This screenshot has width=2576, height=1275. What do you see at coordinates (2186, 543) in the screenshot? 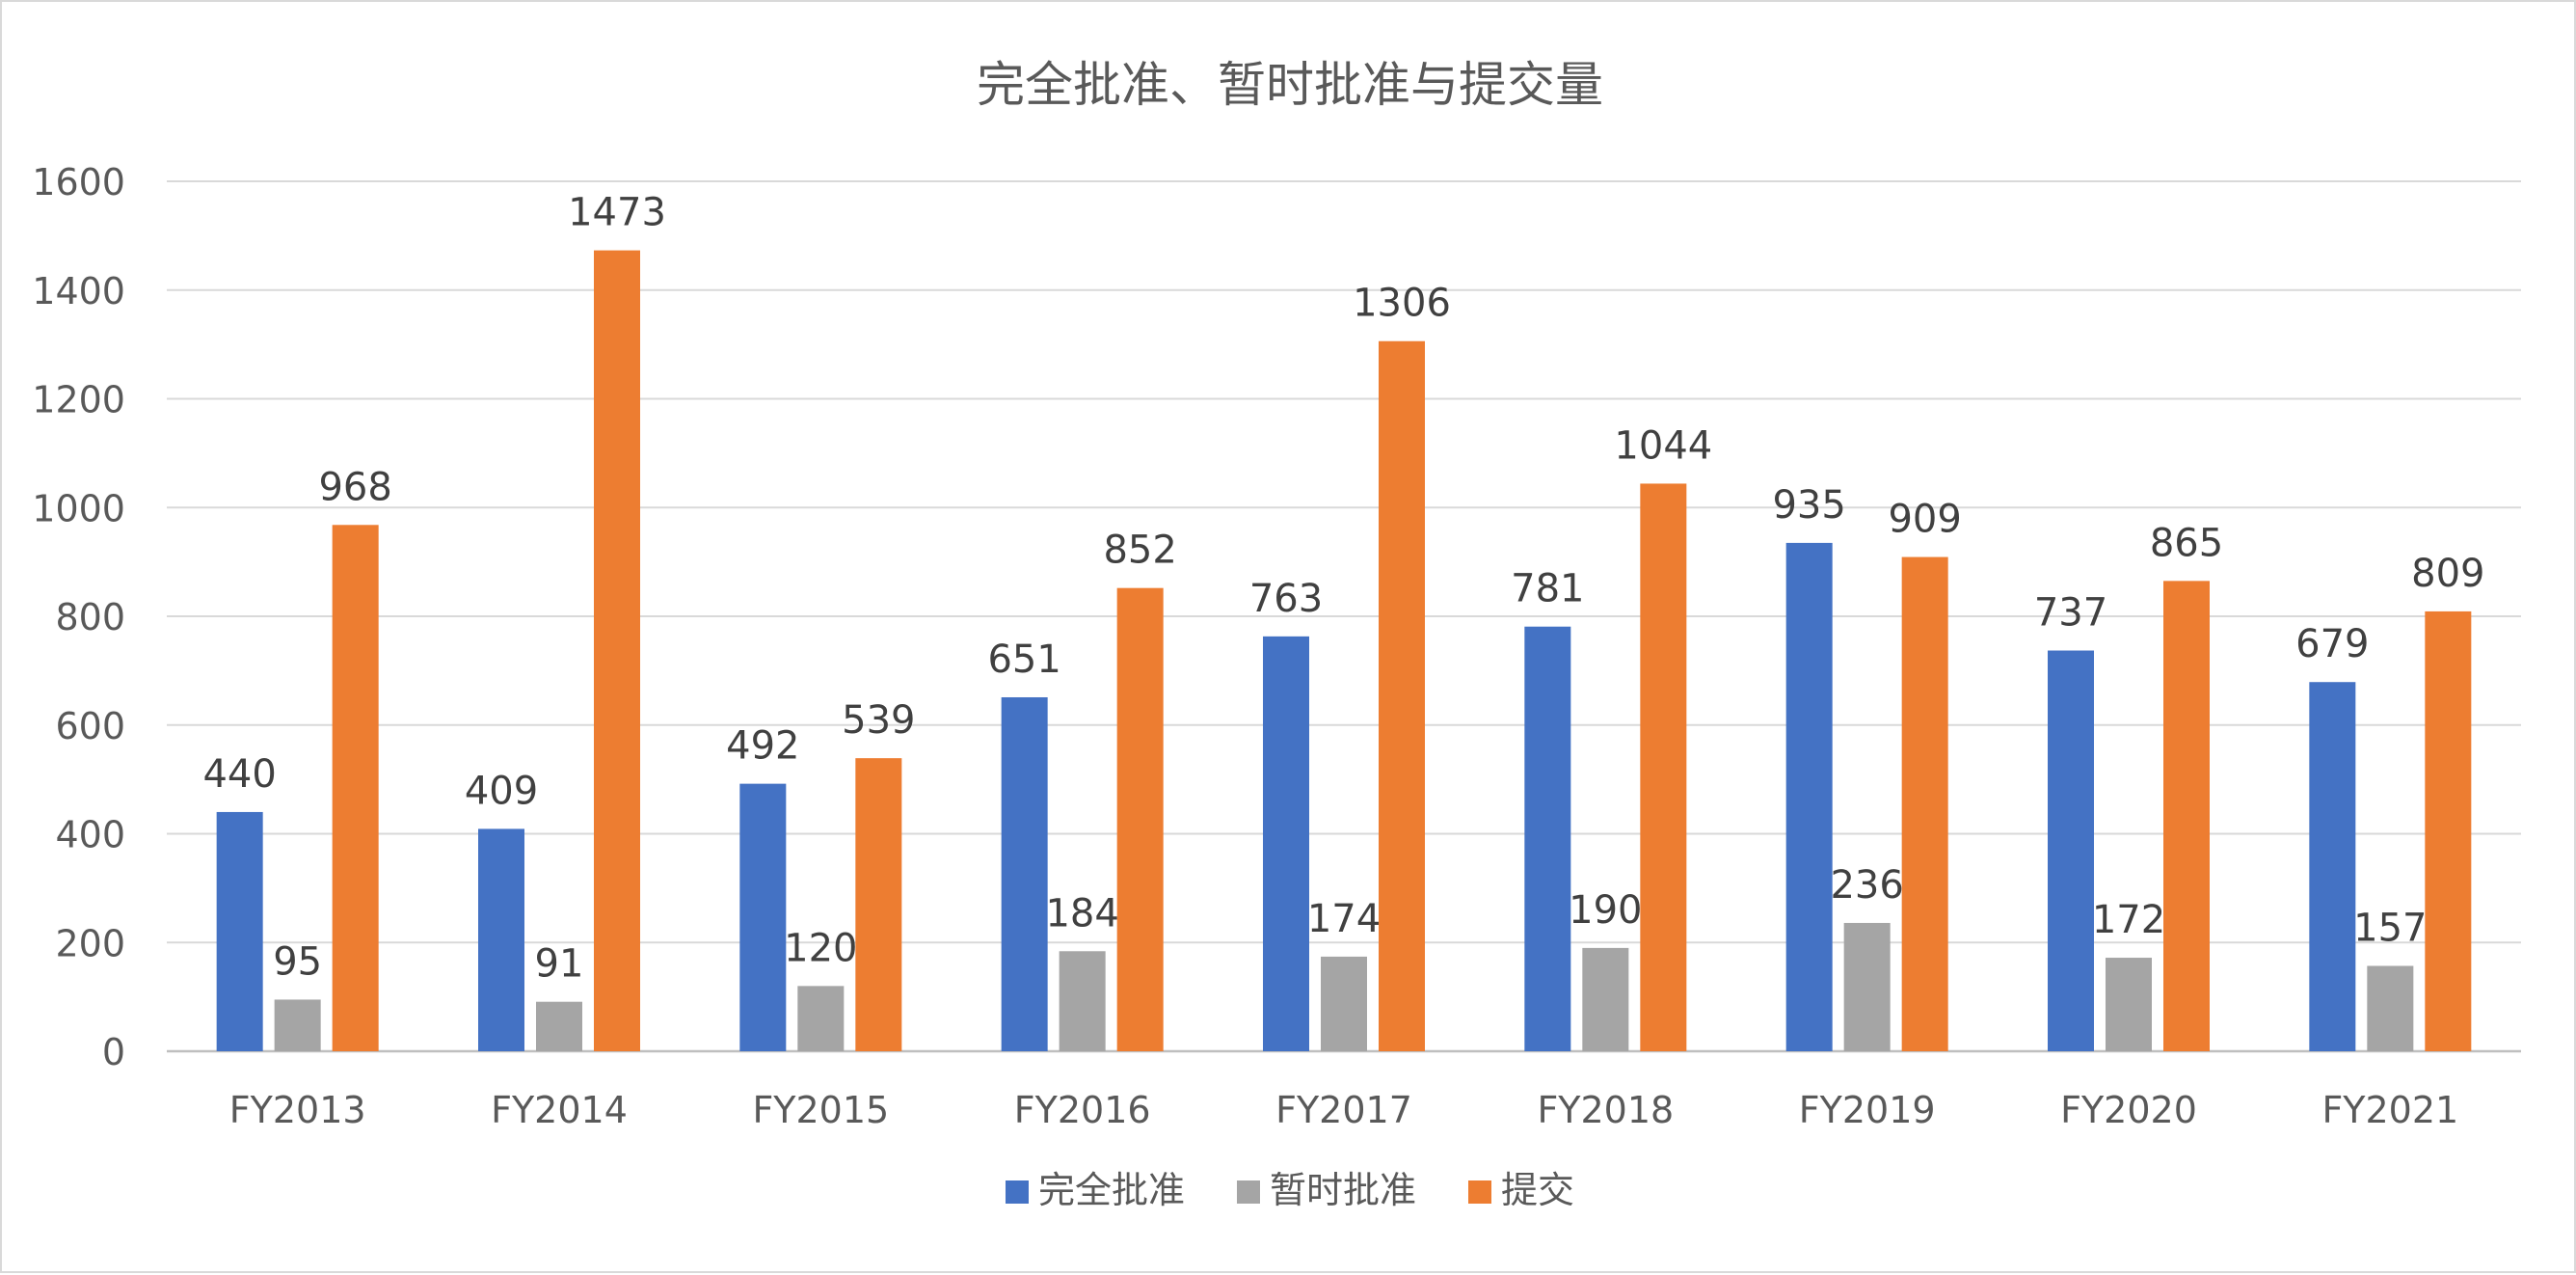
I see `data-label: 865` at bounding box center [2186, 543].